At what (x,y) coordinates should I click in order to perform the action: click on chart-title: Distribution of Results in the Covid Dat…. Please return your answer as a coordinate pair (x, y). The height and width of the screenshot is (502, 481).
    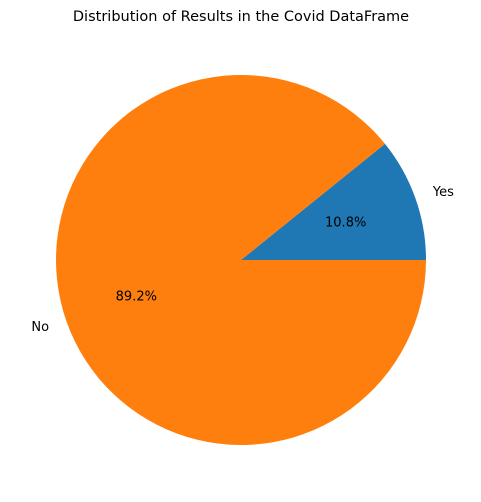
    Looking at the image, I should click on (241, 17).